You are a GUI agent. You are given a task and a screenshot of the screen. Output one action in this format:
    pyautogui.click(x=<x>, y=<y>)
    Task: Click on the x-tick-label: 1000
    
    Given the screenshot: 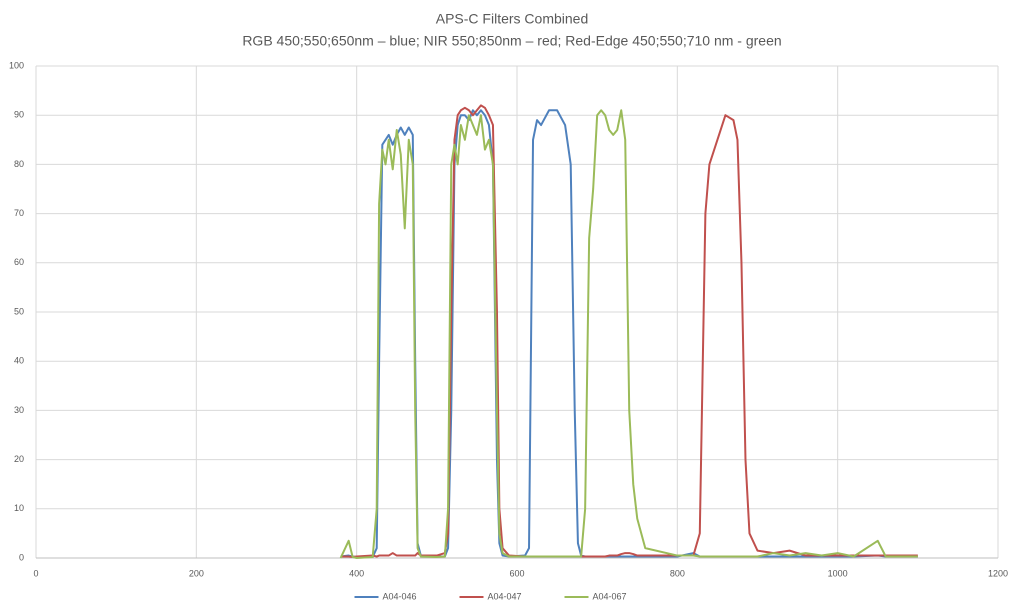 What is the action you would take?
    pyautogui.click(x=838, y=573)
    